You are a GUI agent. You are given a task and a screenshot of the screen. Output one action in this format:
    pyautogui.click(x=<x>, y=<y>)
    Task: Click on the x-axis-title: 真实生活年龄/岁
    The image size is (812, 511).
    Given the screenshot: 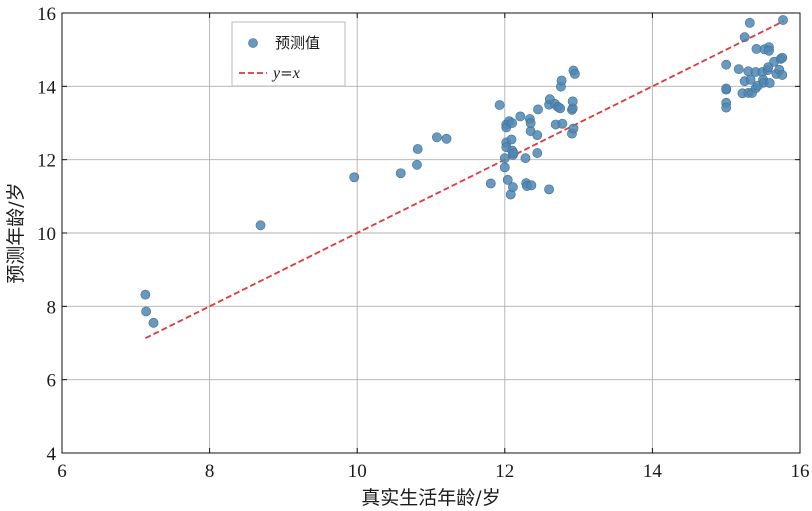 What is the action you would take?
    pyautogui.click(x=430, y=498)
    